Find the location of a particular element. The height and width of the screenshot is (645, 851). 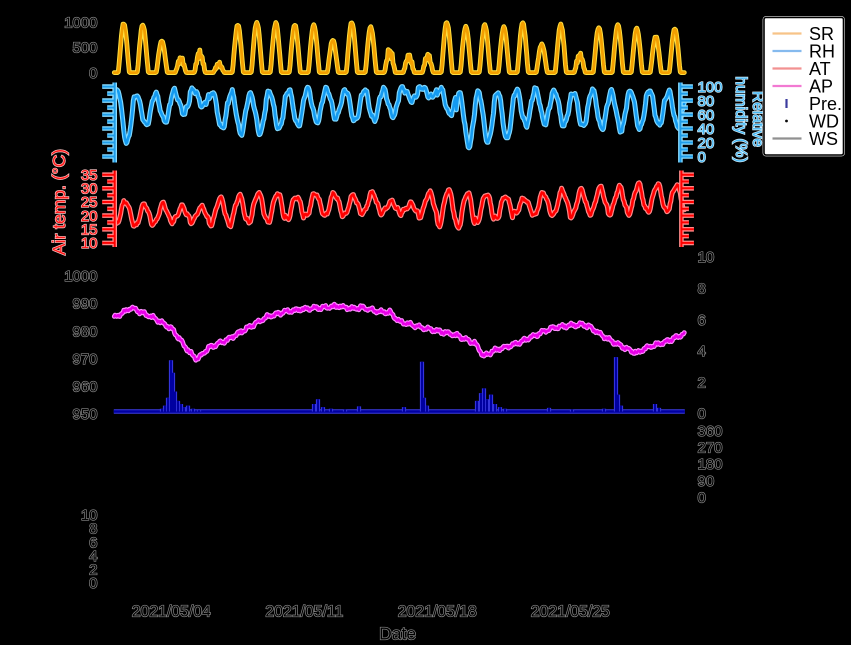

svg-text: 15 is located at coordinates (89, 230).